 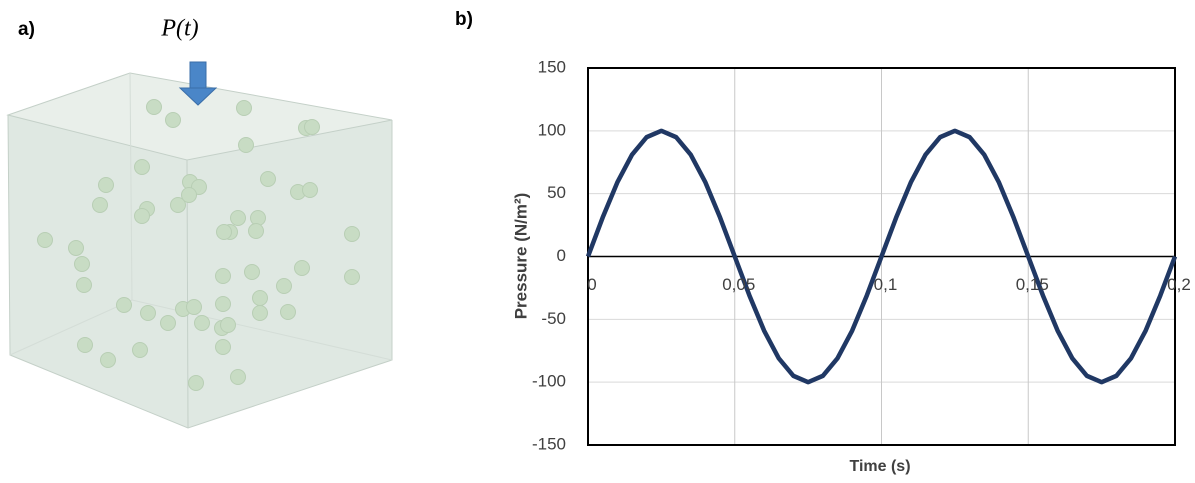 What do you see at coordinates (198, 83) in the screenshot?
I see `load-arrow` at bounding box center [198, 83].